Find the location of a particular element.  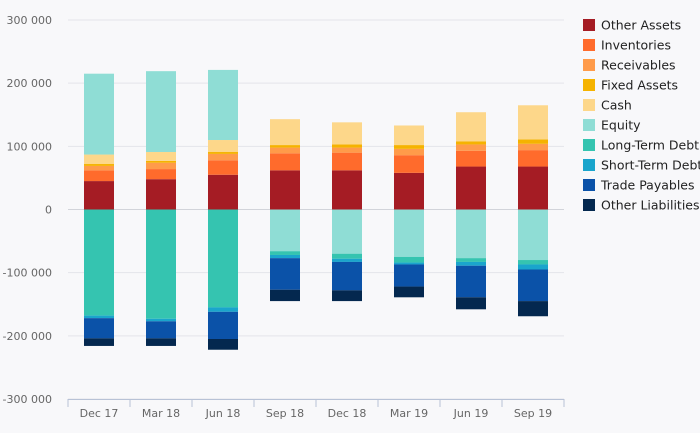

y-tick-label: 200 000 is located at coordinates (30, 83).